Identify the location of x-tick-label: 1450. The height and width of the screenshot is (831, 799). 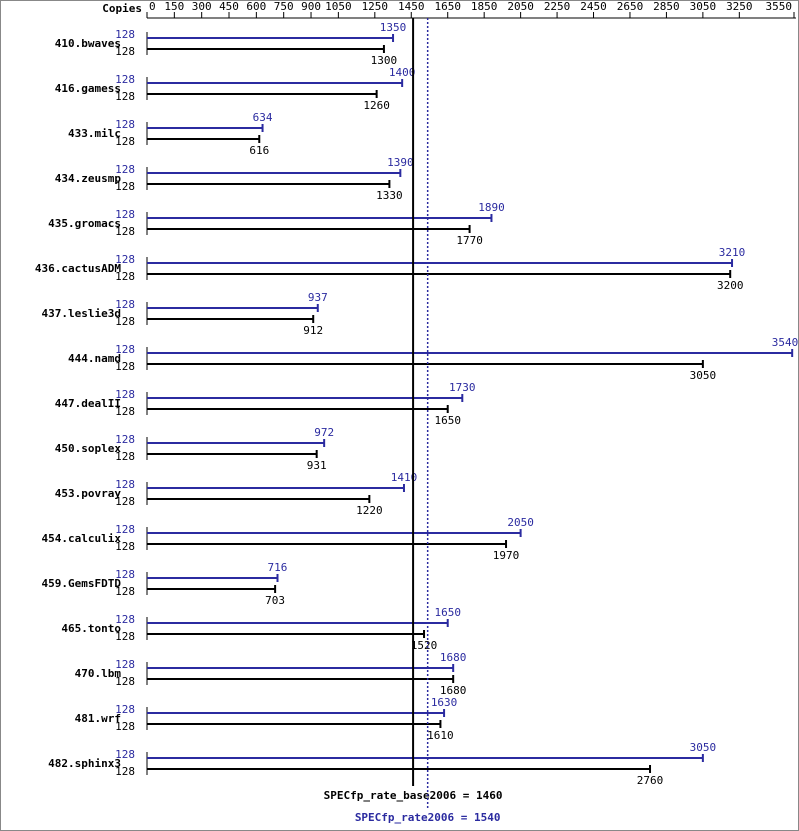
(411, 6).